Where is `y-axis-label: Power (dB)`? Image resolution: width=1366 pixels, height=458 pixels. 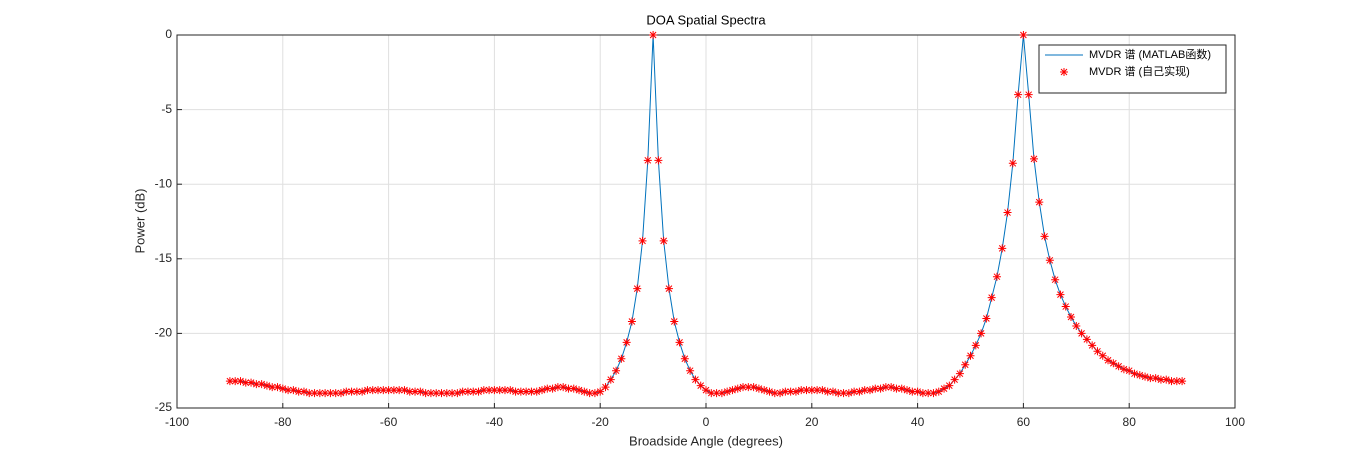 y-axis-label: Power (dB) is located at coordinates (139, 220).